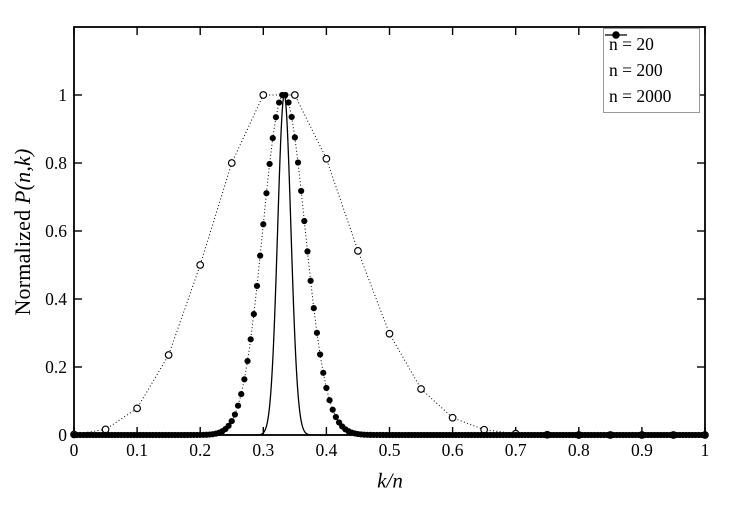 The height and width of the screenshot is (510, 732). What do you see at coordinates (137, 450) in the screenshot?
I see `x-tick-label: 0.1` at bounding box center [137, 450].